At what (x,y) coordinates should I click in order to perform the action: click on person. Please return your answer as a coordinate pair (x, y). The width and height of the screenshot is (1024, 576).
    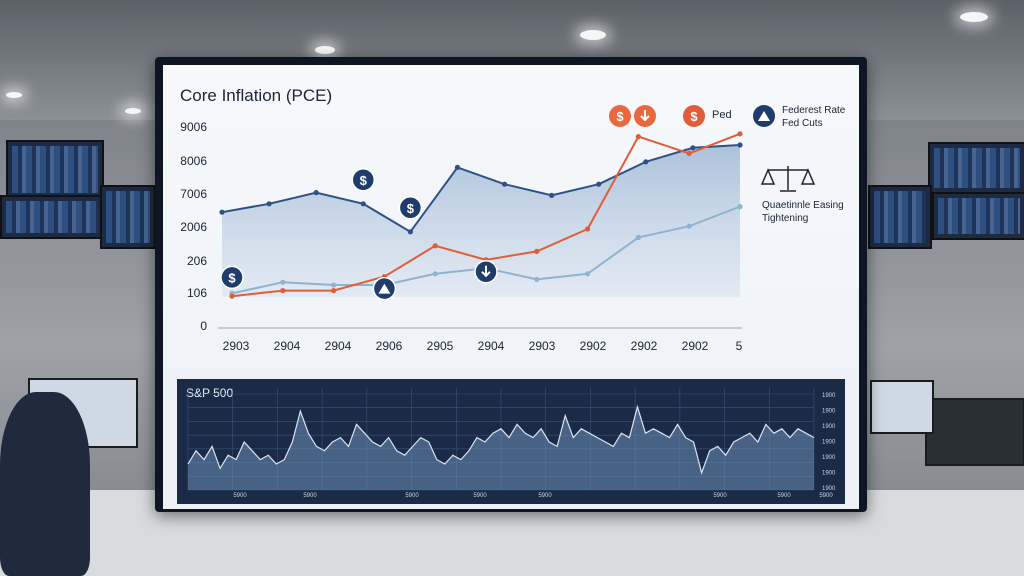
    Looking at the image, I should click on (45, 484).